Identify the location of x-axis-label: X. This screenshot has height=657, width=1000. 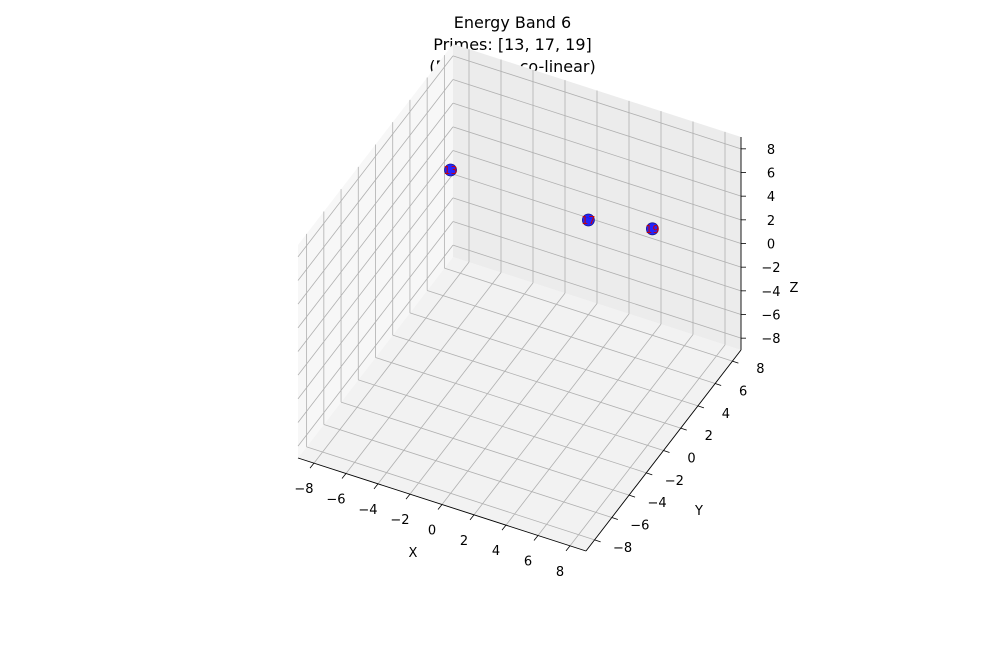
(413, 553).